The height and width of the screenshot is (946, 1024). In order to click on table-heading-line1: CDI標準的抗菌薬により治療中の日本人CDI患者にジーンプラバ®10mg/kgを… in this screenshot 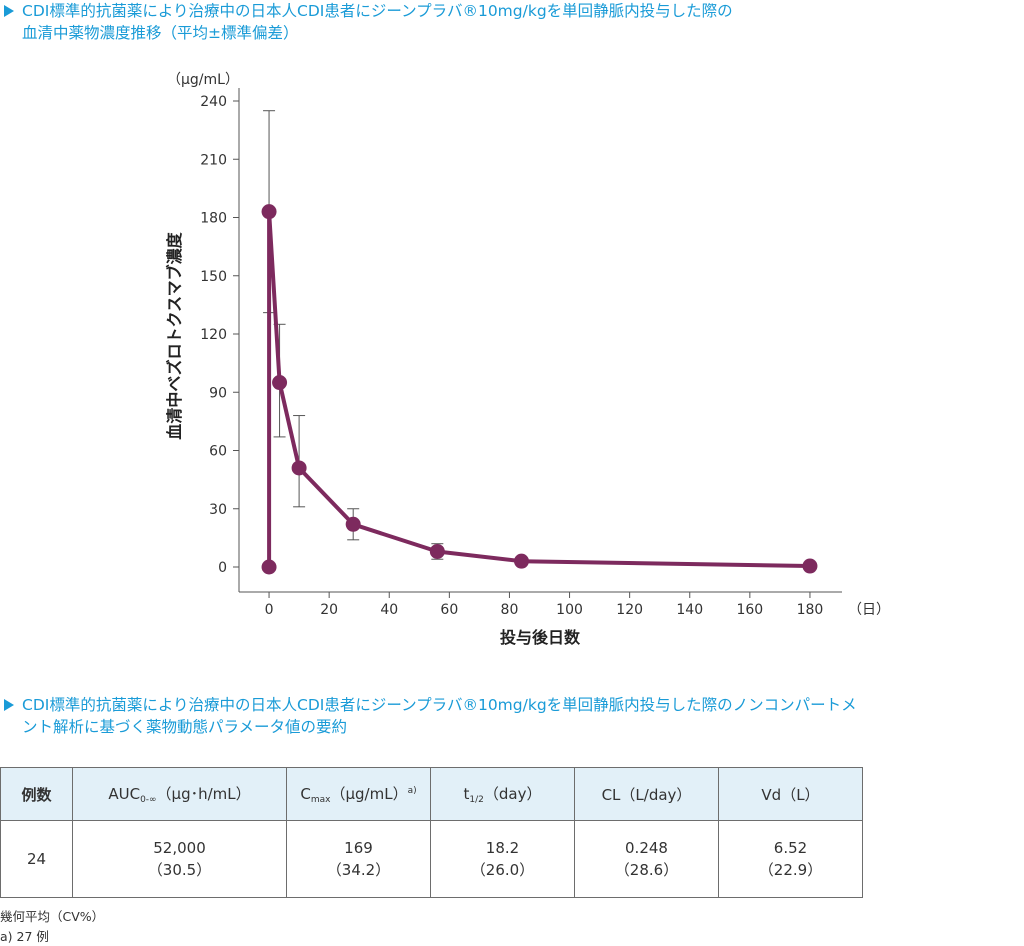, I will do `click(439, 705)`.